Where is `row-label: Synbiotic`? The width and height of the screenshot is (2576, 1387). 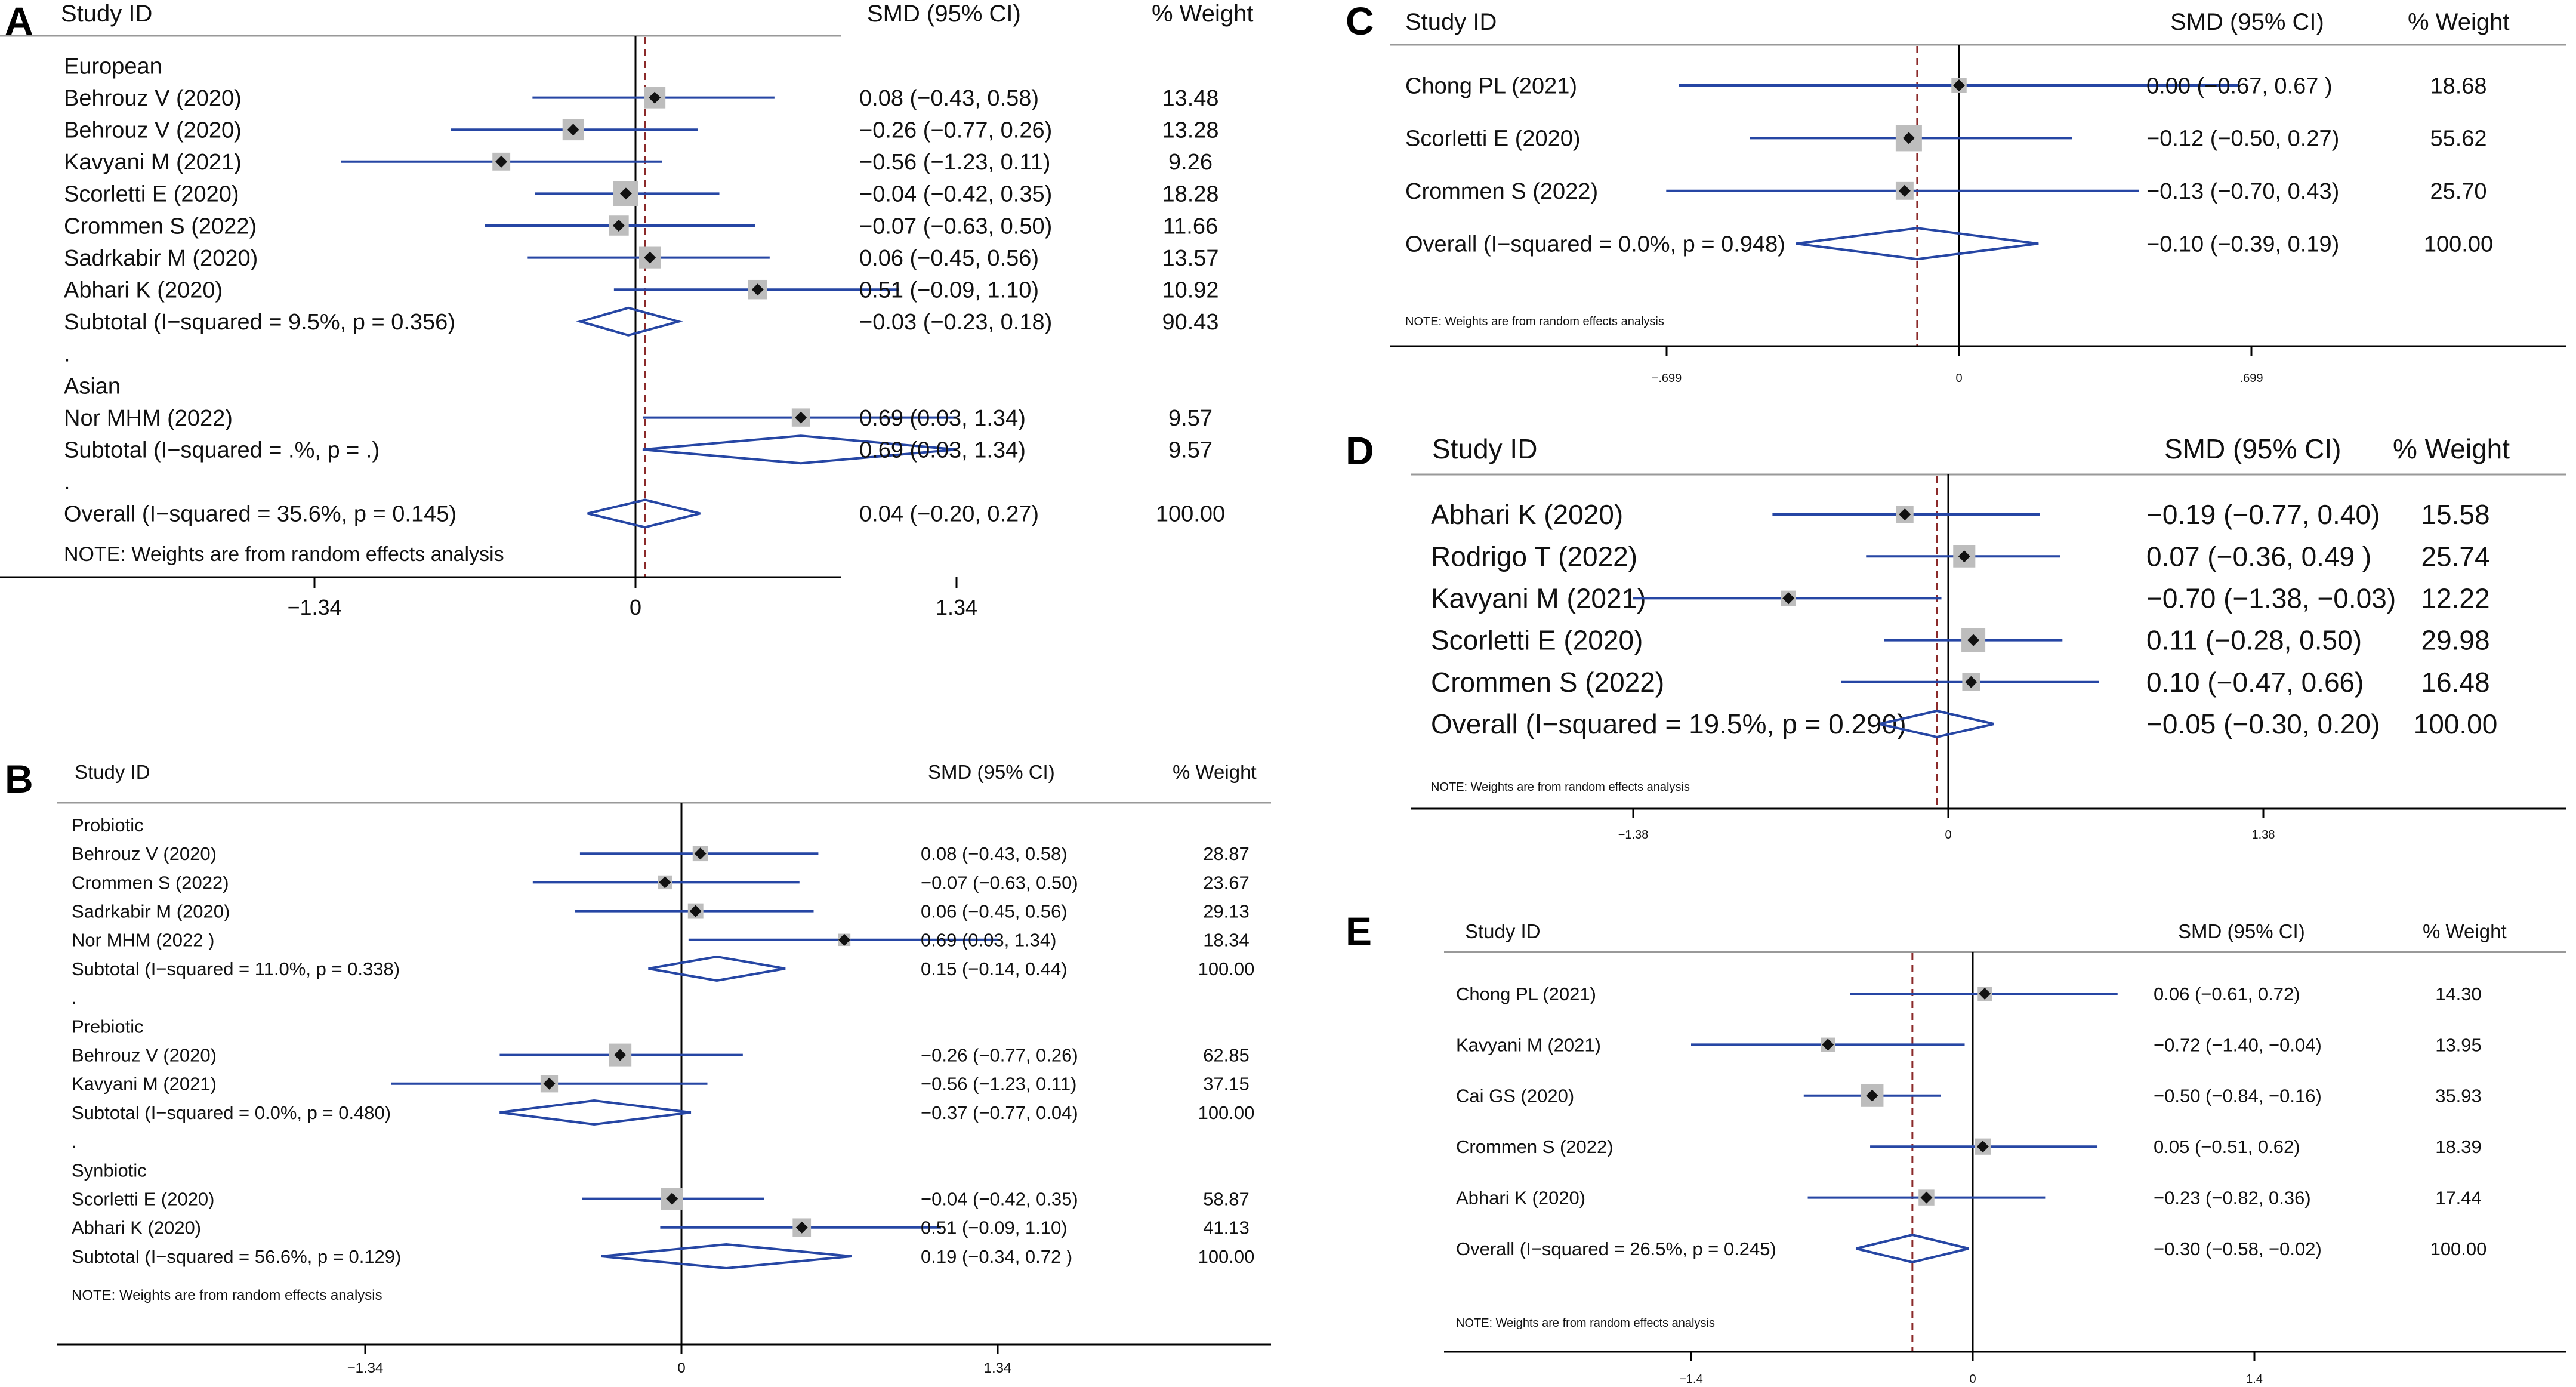
row-label: Synbiotic is located at coordinates (110, 1170).